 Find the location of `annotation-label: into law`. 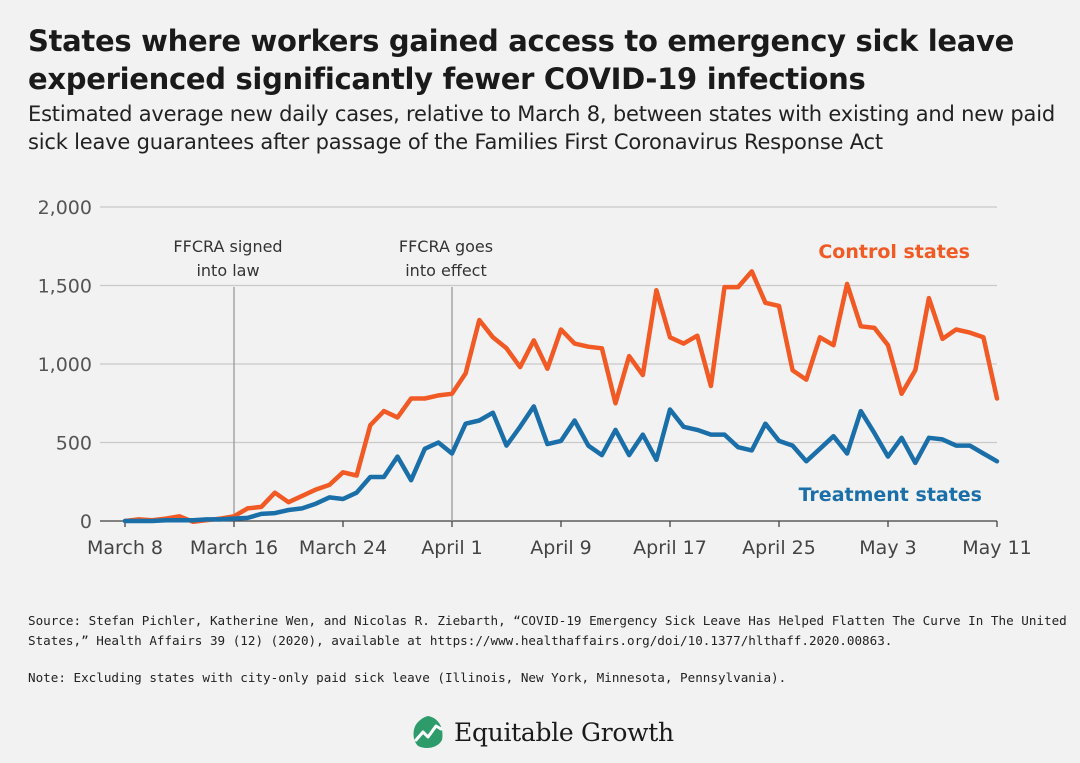

annotation-label: into law is located at coordinates (227, 270).